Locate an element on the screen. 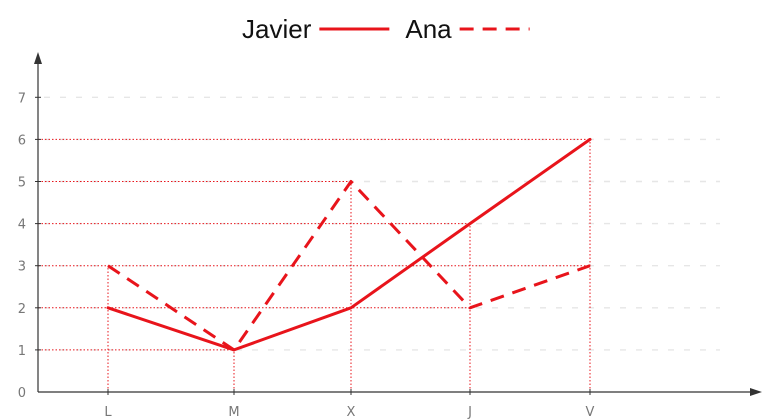 The height and width of the screenshot is (419, 762). x-tick-label: X is located at coordinates (351, 412).